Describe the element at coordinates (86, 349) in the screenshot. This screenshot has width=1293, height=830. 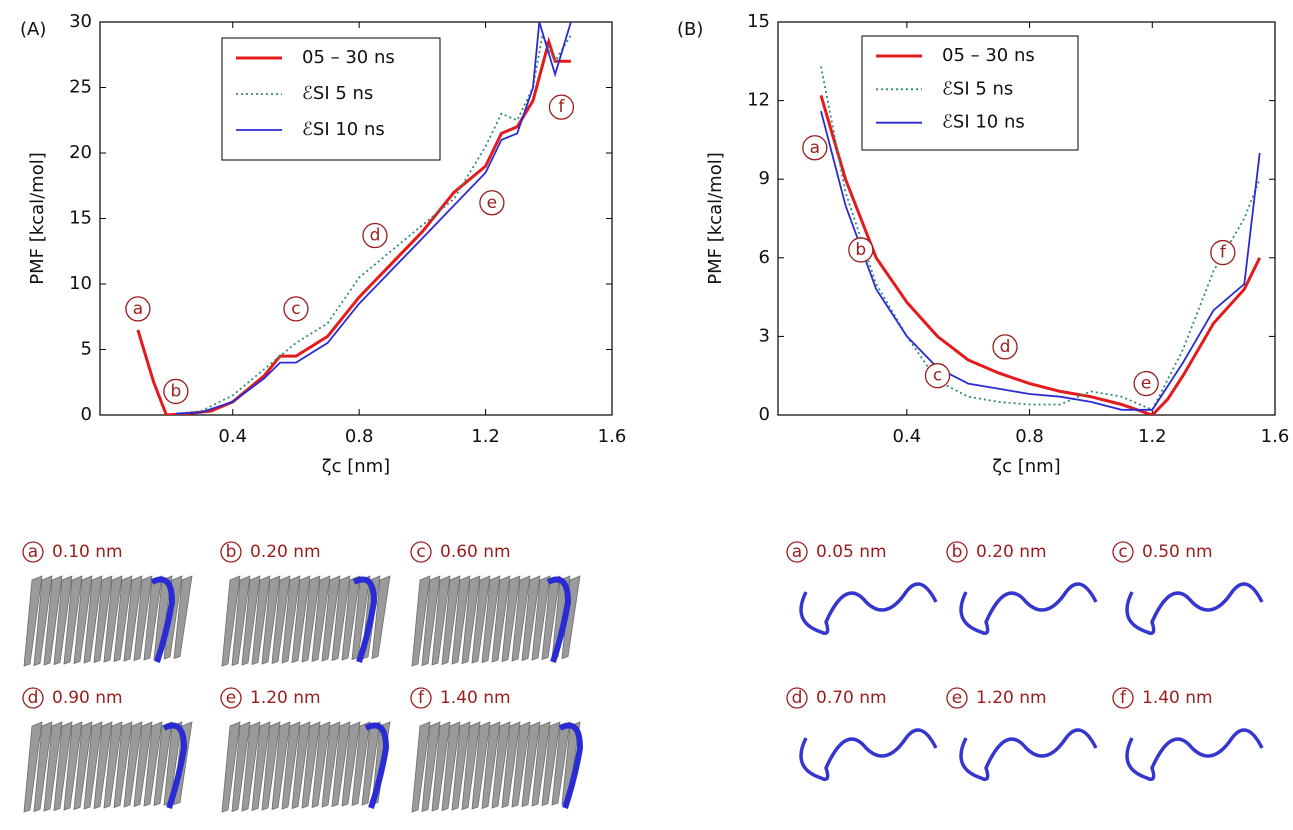
I see `y-tick-label: 5` at that location.